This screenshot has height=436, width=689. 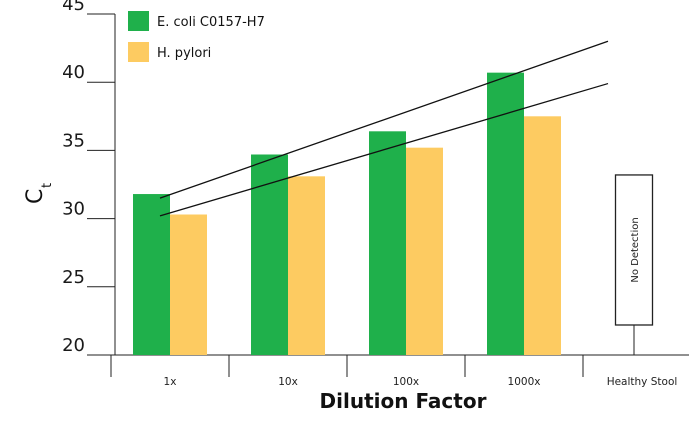 I want to click on y-axis-title-subscript: t, so click(x=47, y=185).